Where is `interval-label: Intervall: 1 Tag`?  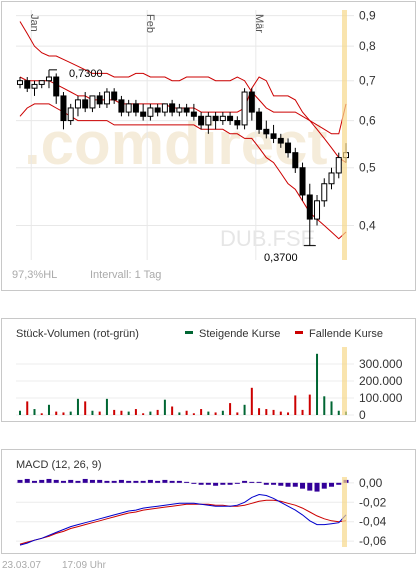 interval-label: Intervall: 1 Tag is located at coordinates (125, 275).